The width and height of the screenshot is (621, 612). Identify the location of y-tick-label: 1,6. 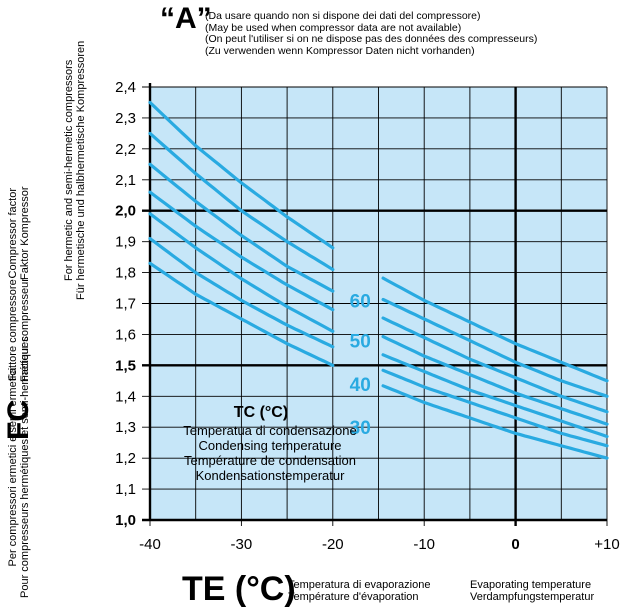
(125, 334).